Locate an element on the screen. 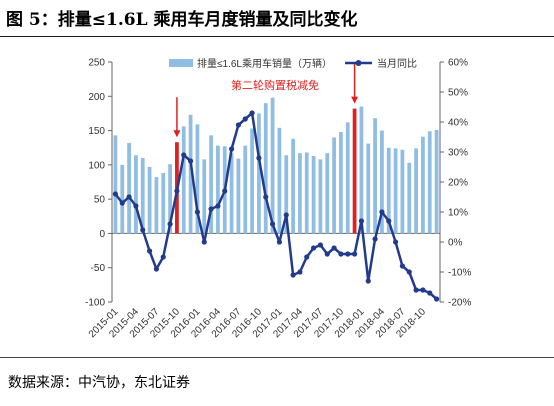 Image resolution: width=554 pixels, height=406 pixels. legend-bar-swatch is located at coordinates (181, 63).